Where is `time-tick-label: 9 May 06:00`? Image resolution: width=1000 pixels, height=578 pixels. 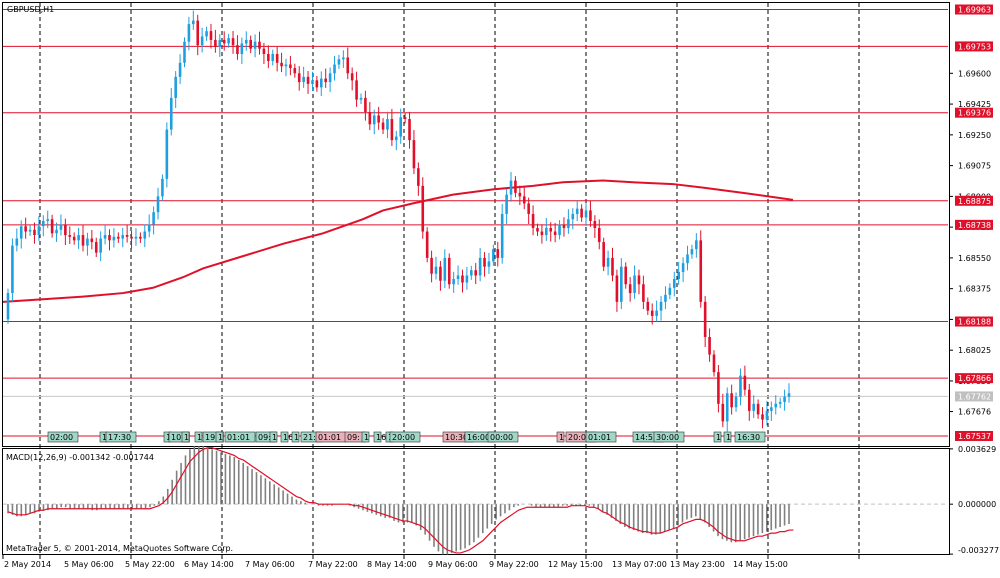
time-tick-label: 9 May 06:00 is located at coordinates (453, 564).